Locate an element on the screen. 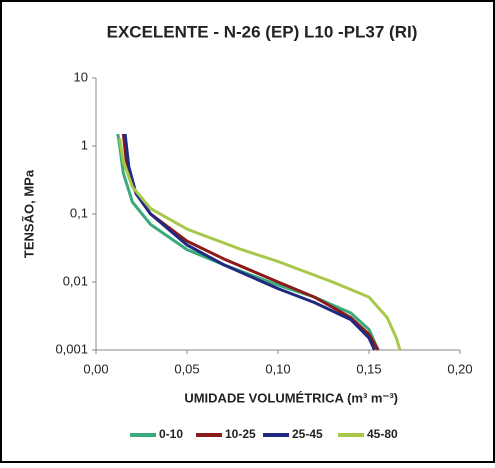  y-tick-label: 0,01 is located at coordinates (75, 280).